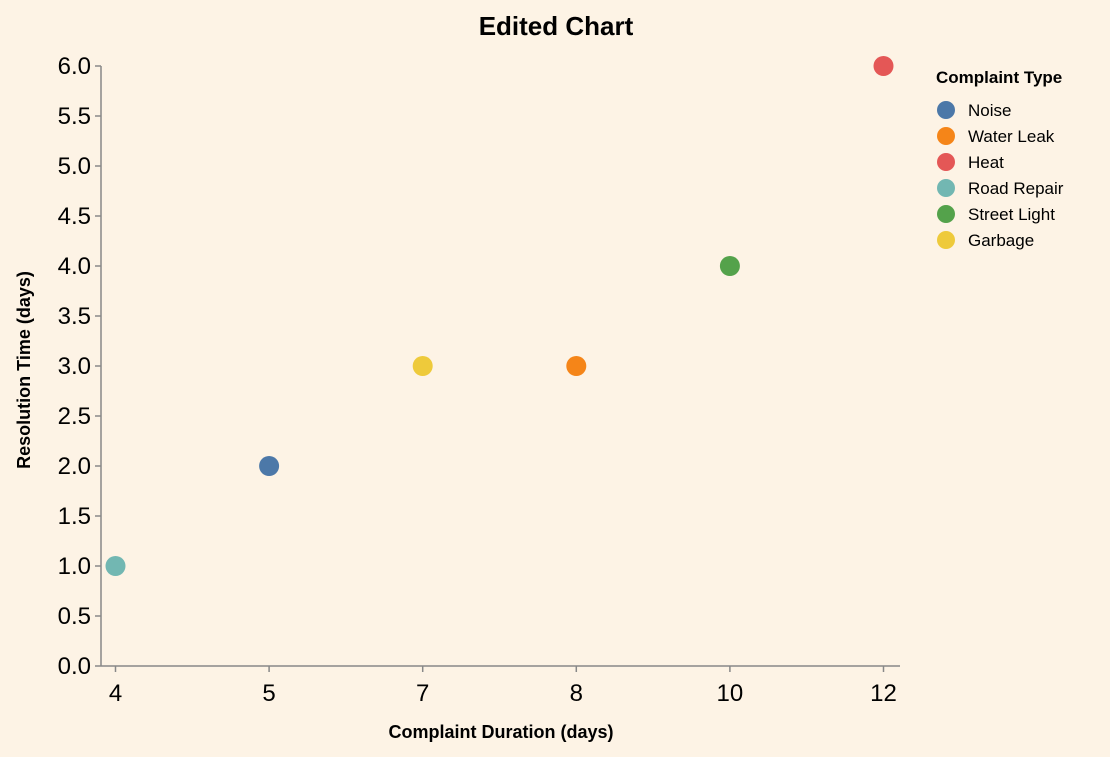 Image resolution: width=1110 pixels, height=757 pixels. What do you see at coordinates (74, 416) in the screenshot?
I see `y-tick-label-5: 2.5` at bounding box center [74, 416].